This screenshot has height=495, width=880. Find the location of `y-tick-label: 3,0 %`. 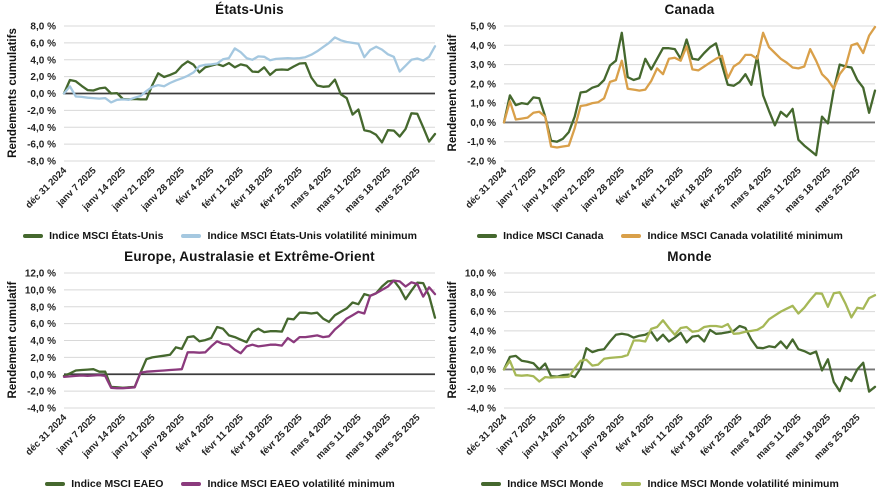

y-tick-label: 3,0 % is located at coordinates (483, 65).